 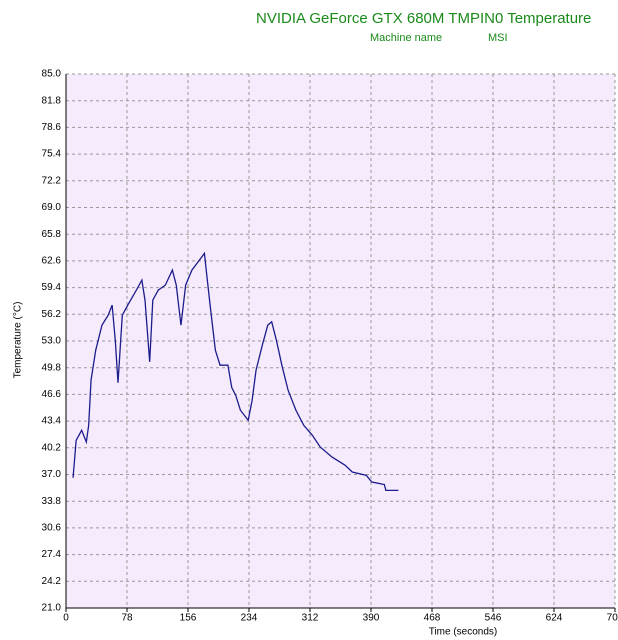 What do you see at coordinates (52, 100) in the screenshot?
I see `y-tick-label: 81.8` at bounding box center [52, 100].